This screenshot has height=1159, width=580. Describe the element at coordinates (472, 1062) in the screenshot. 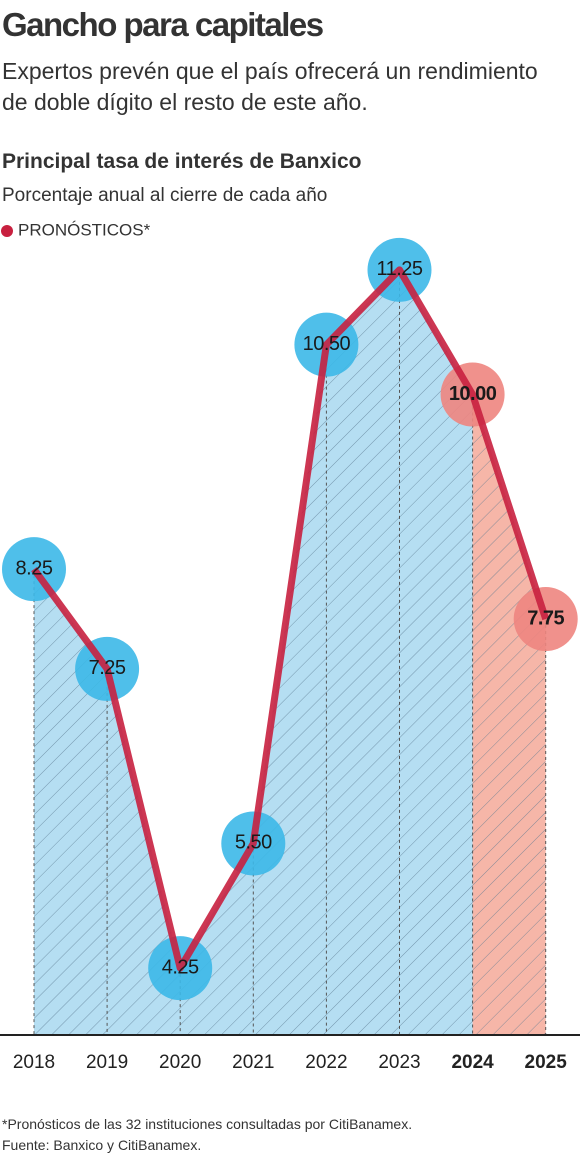

I see `x-tick-label: 2024` at that location.